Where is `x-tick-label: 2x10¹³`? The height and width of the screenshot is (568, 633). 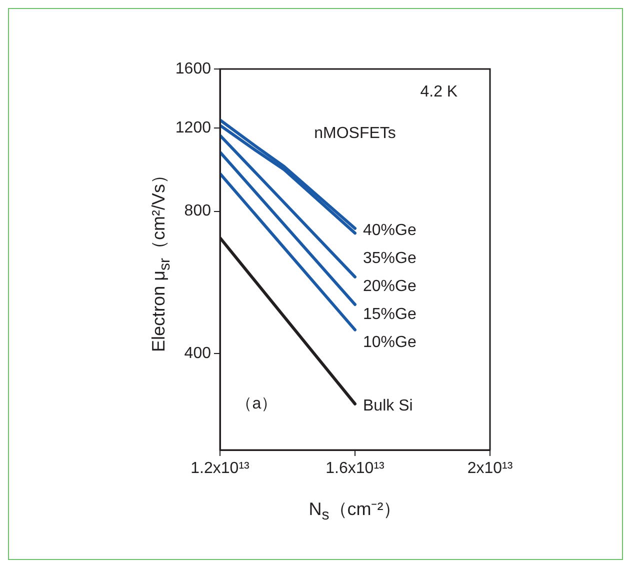
x-tick-label: 2x10¹³ is located at coordinates (490, 469).